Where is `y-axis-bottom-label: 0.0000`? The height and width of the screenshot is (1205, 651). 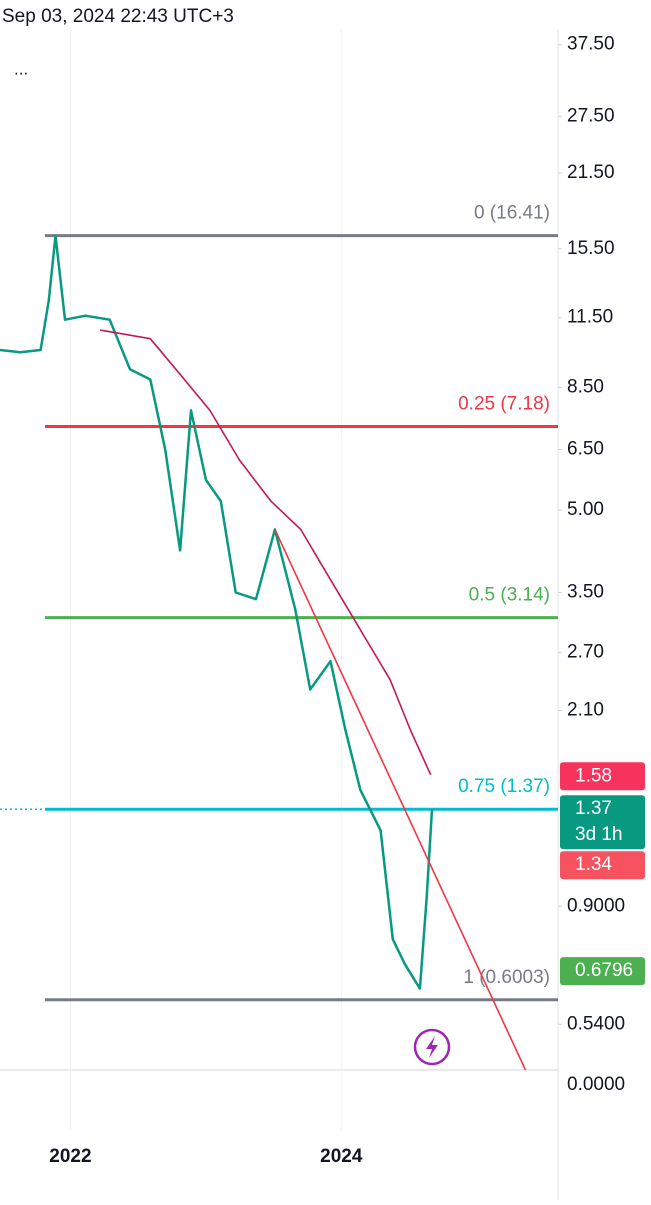 y-axis-bottom-label: 0.0000 is located at coordinates (596, 1084).